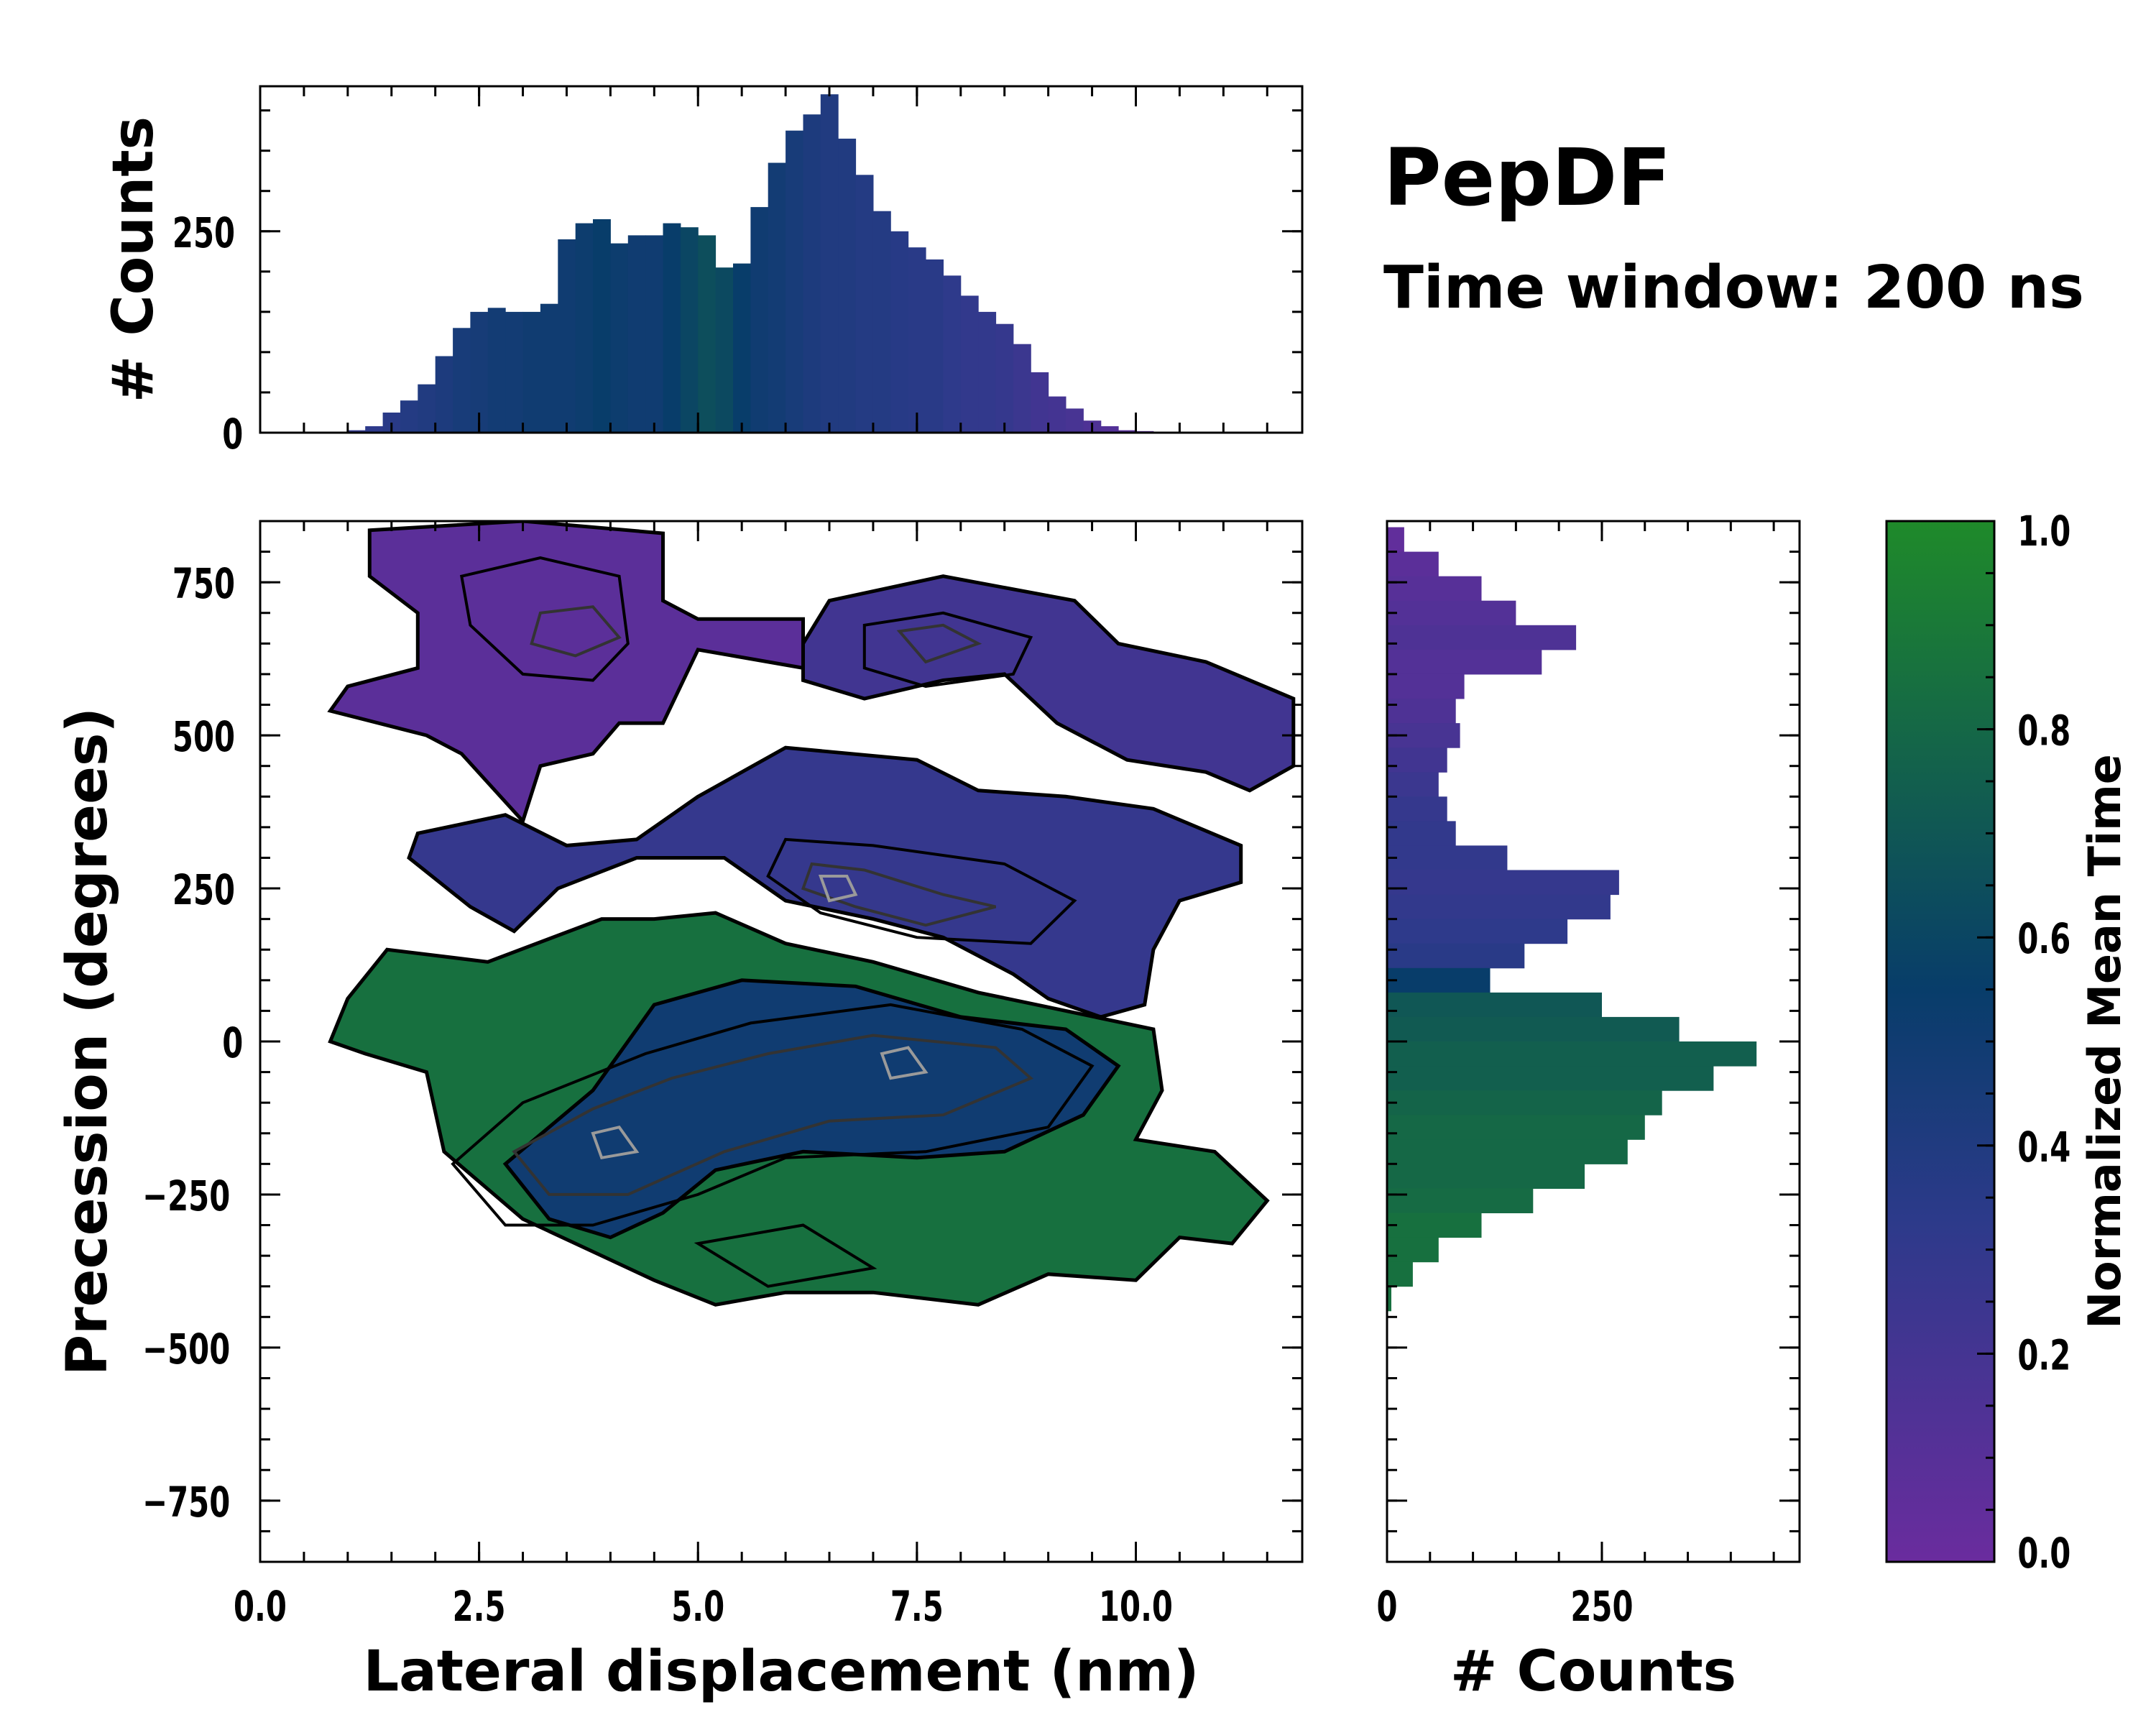 The image size is (2156, 1725). I want to click on right-marginal-chart: 0 250 # Counts, so click(1588, 1112).